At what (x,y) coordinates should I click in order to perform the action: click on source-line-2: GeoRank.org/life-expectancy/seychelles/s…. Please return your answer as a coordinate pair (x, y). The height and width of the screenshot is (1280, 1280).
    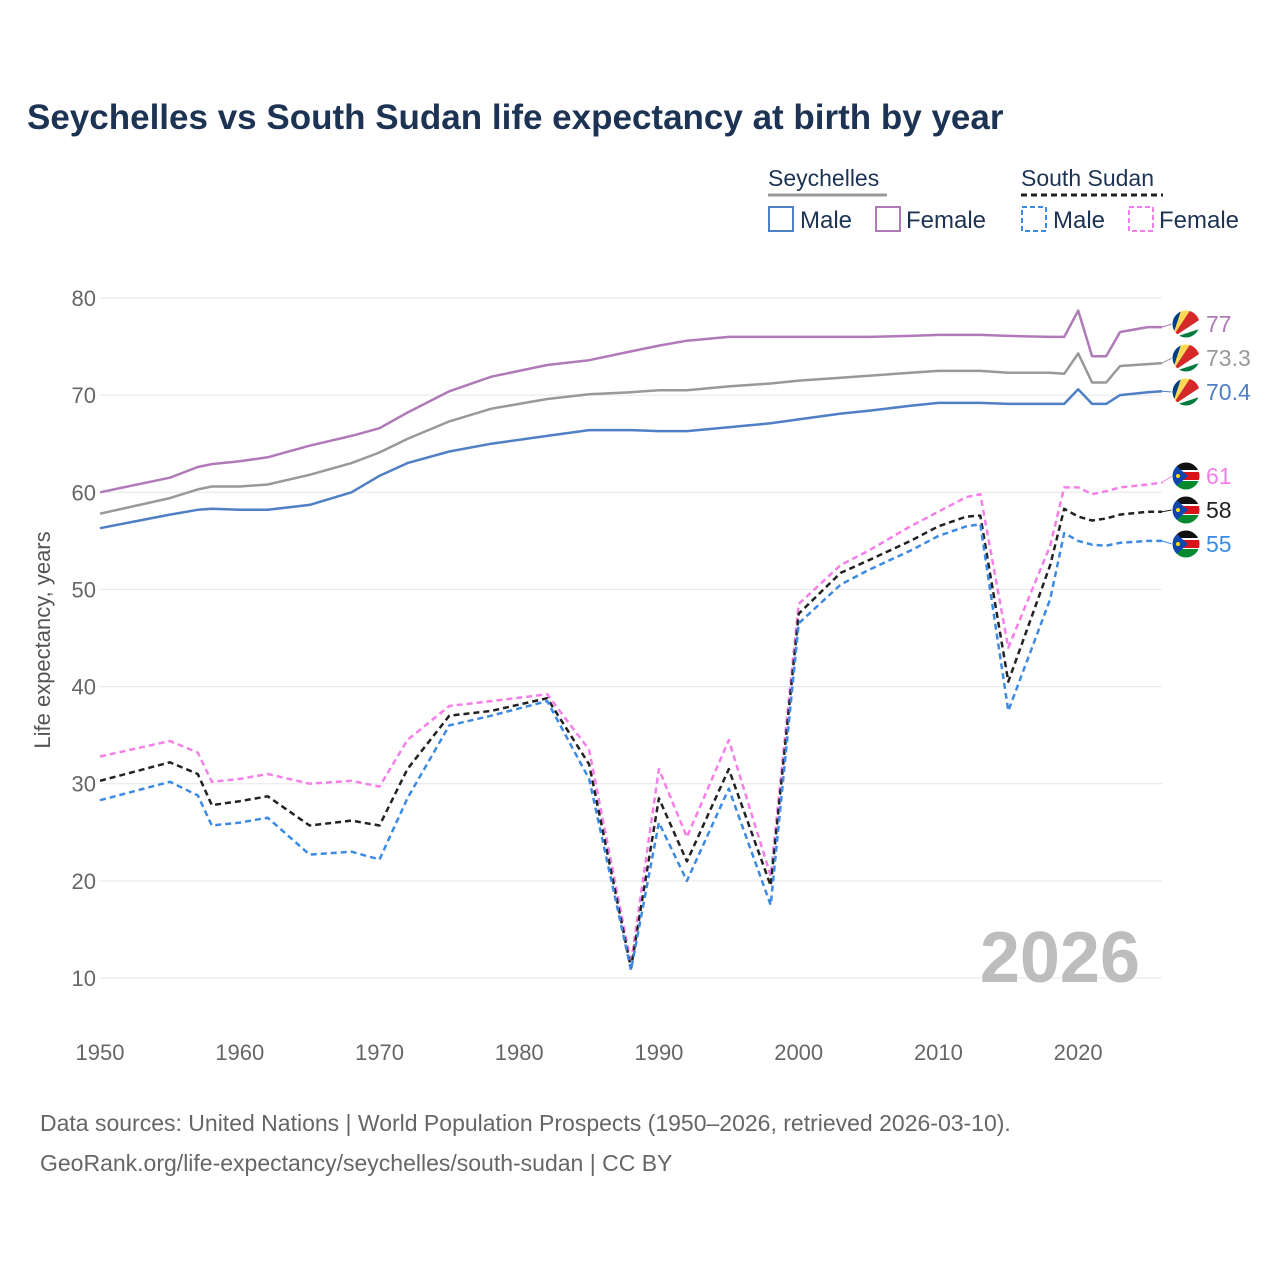
    Looking at the image, I should click on (356, 1163).